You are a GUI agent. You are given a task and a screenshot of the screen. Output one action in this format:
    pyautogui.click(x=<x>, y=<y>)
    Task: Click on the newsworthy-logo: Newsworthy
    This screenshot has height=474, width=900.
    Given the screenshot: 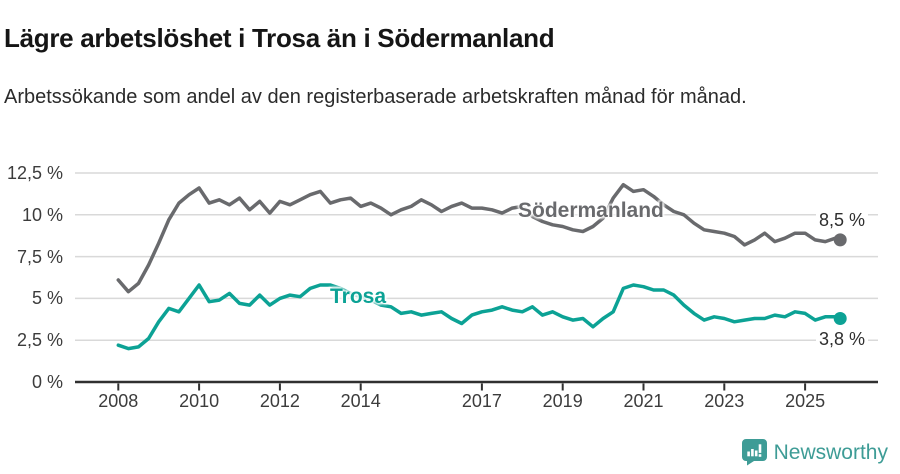 What is the action you would take?
    pyautogui.click(x=814, y=452)
    